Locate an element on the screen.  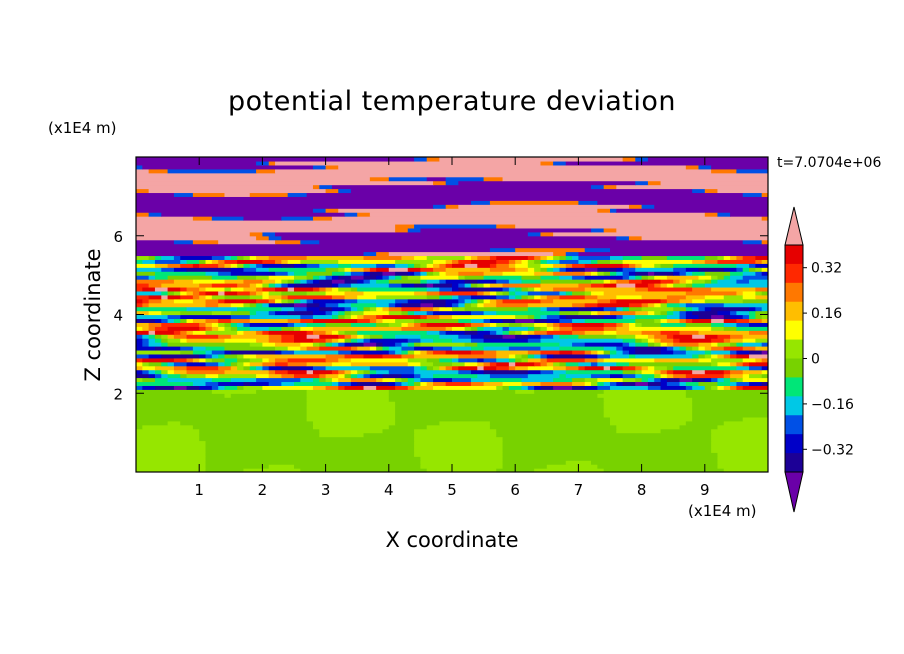
y-tick-label: 6 is located at coordinates (118, 237).